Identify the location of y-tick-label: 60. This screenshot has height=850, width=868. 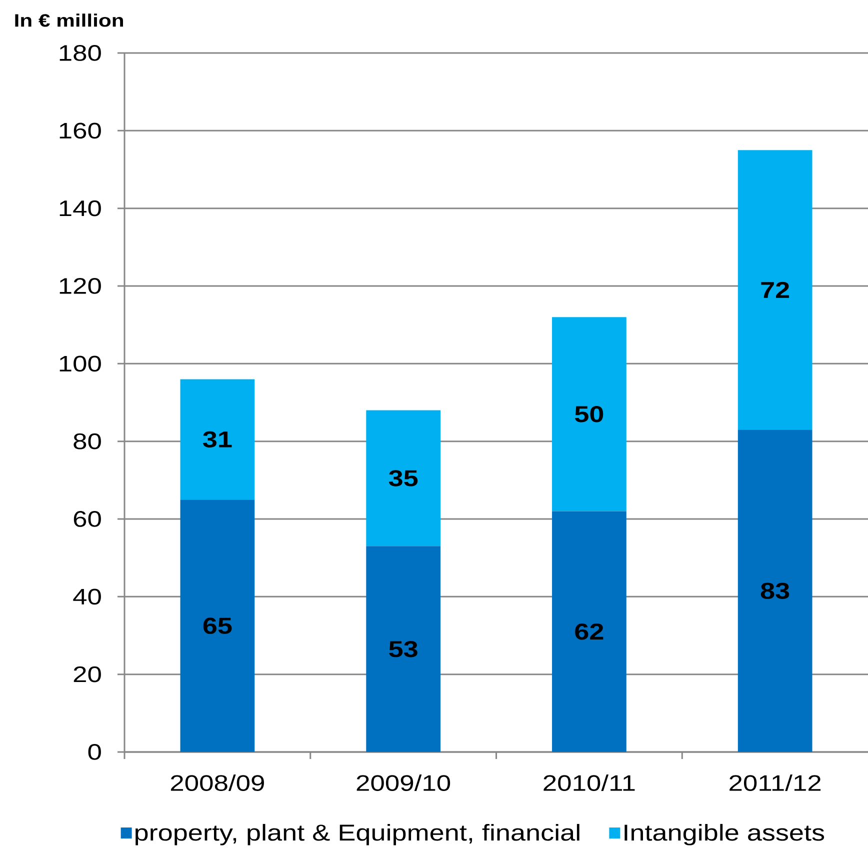
(87, 519).